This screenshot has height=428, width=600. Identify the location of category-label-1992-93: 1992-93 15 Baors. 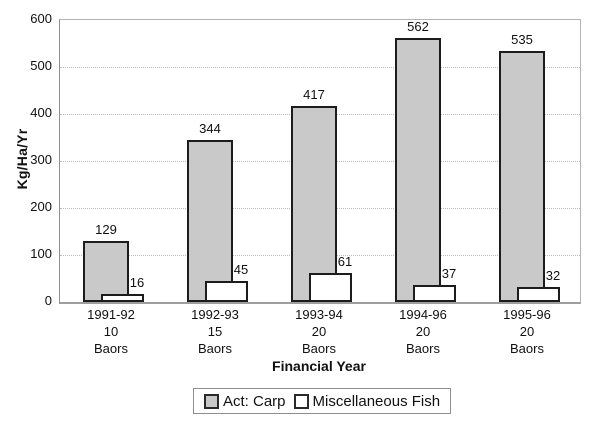
(215, 331).